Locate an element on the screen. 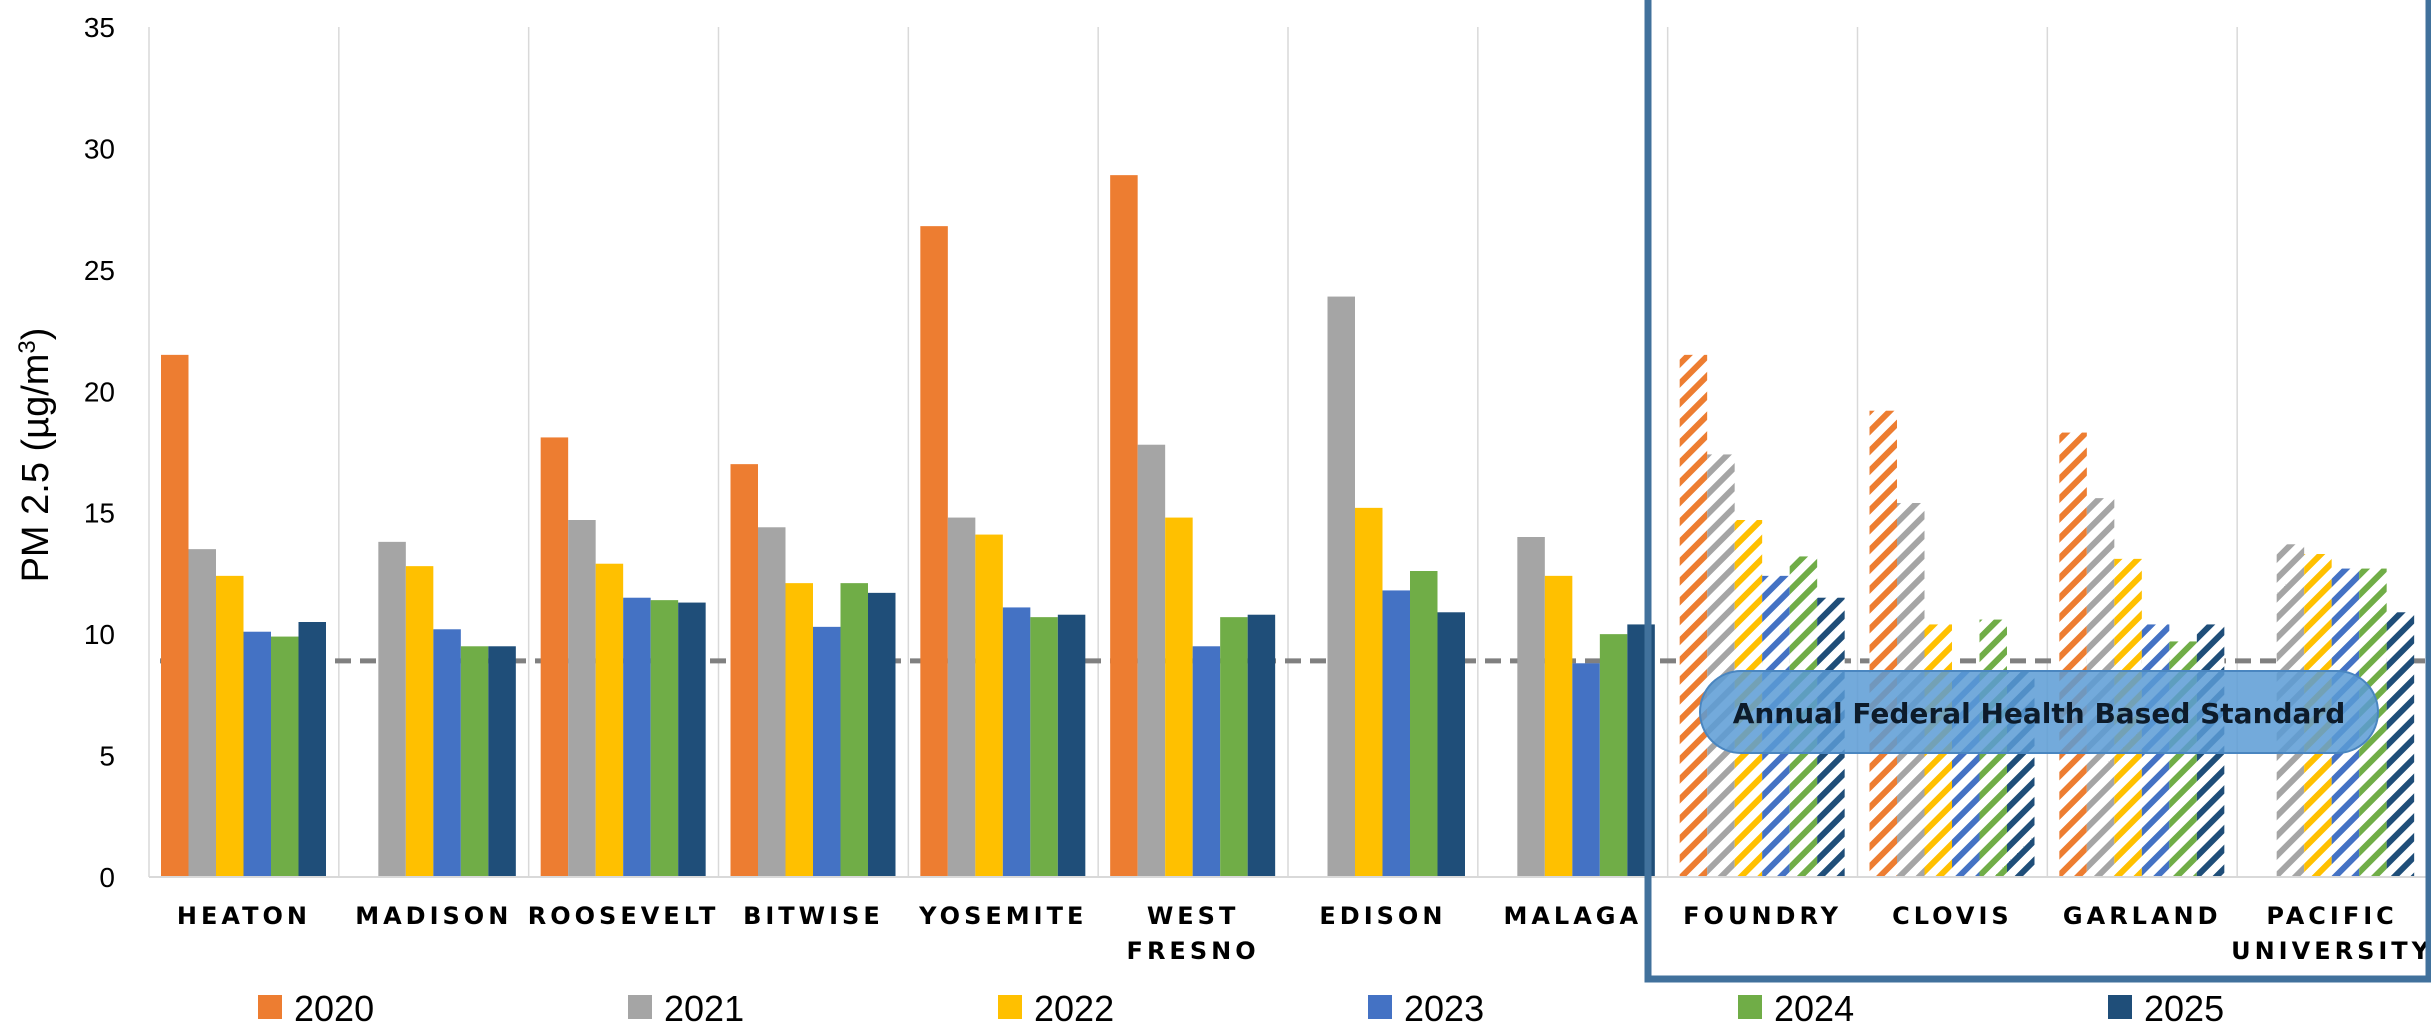 The image size is (2431, 1024). category-label: GARLAND is located at coordinates (2142, 916).